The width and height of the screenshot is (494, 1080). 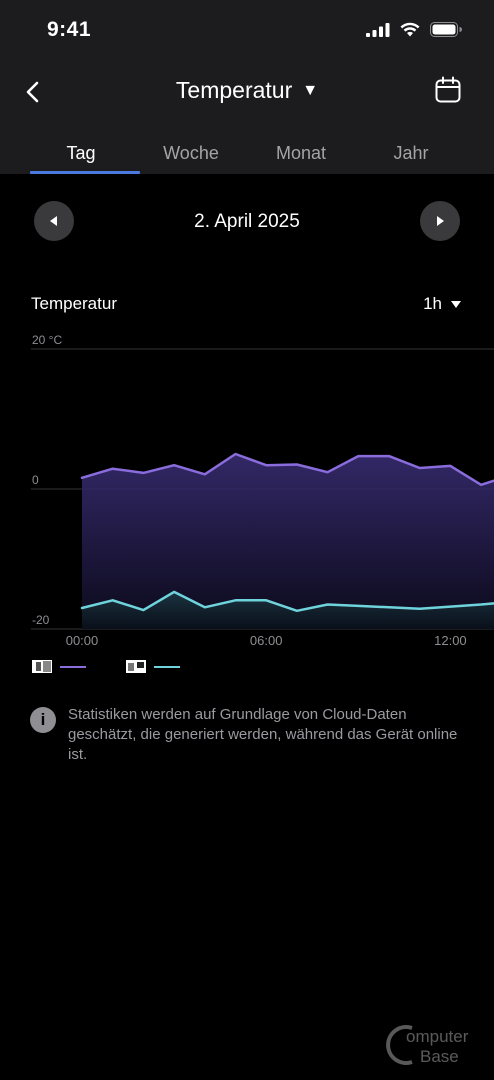 I want to click on interval-label: 1h, so click(x=432, y=303).